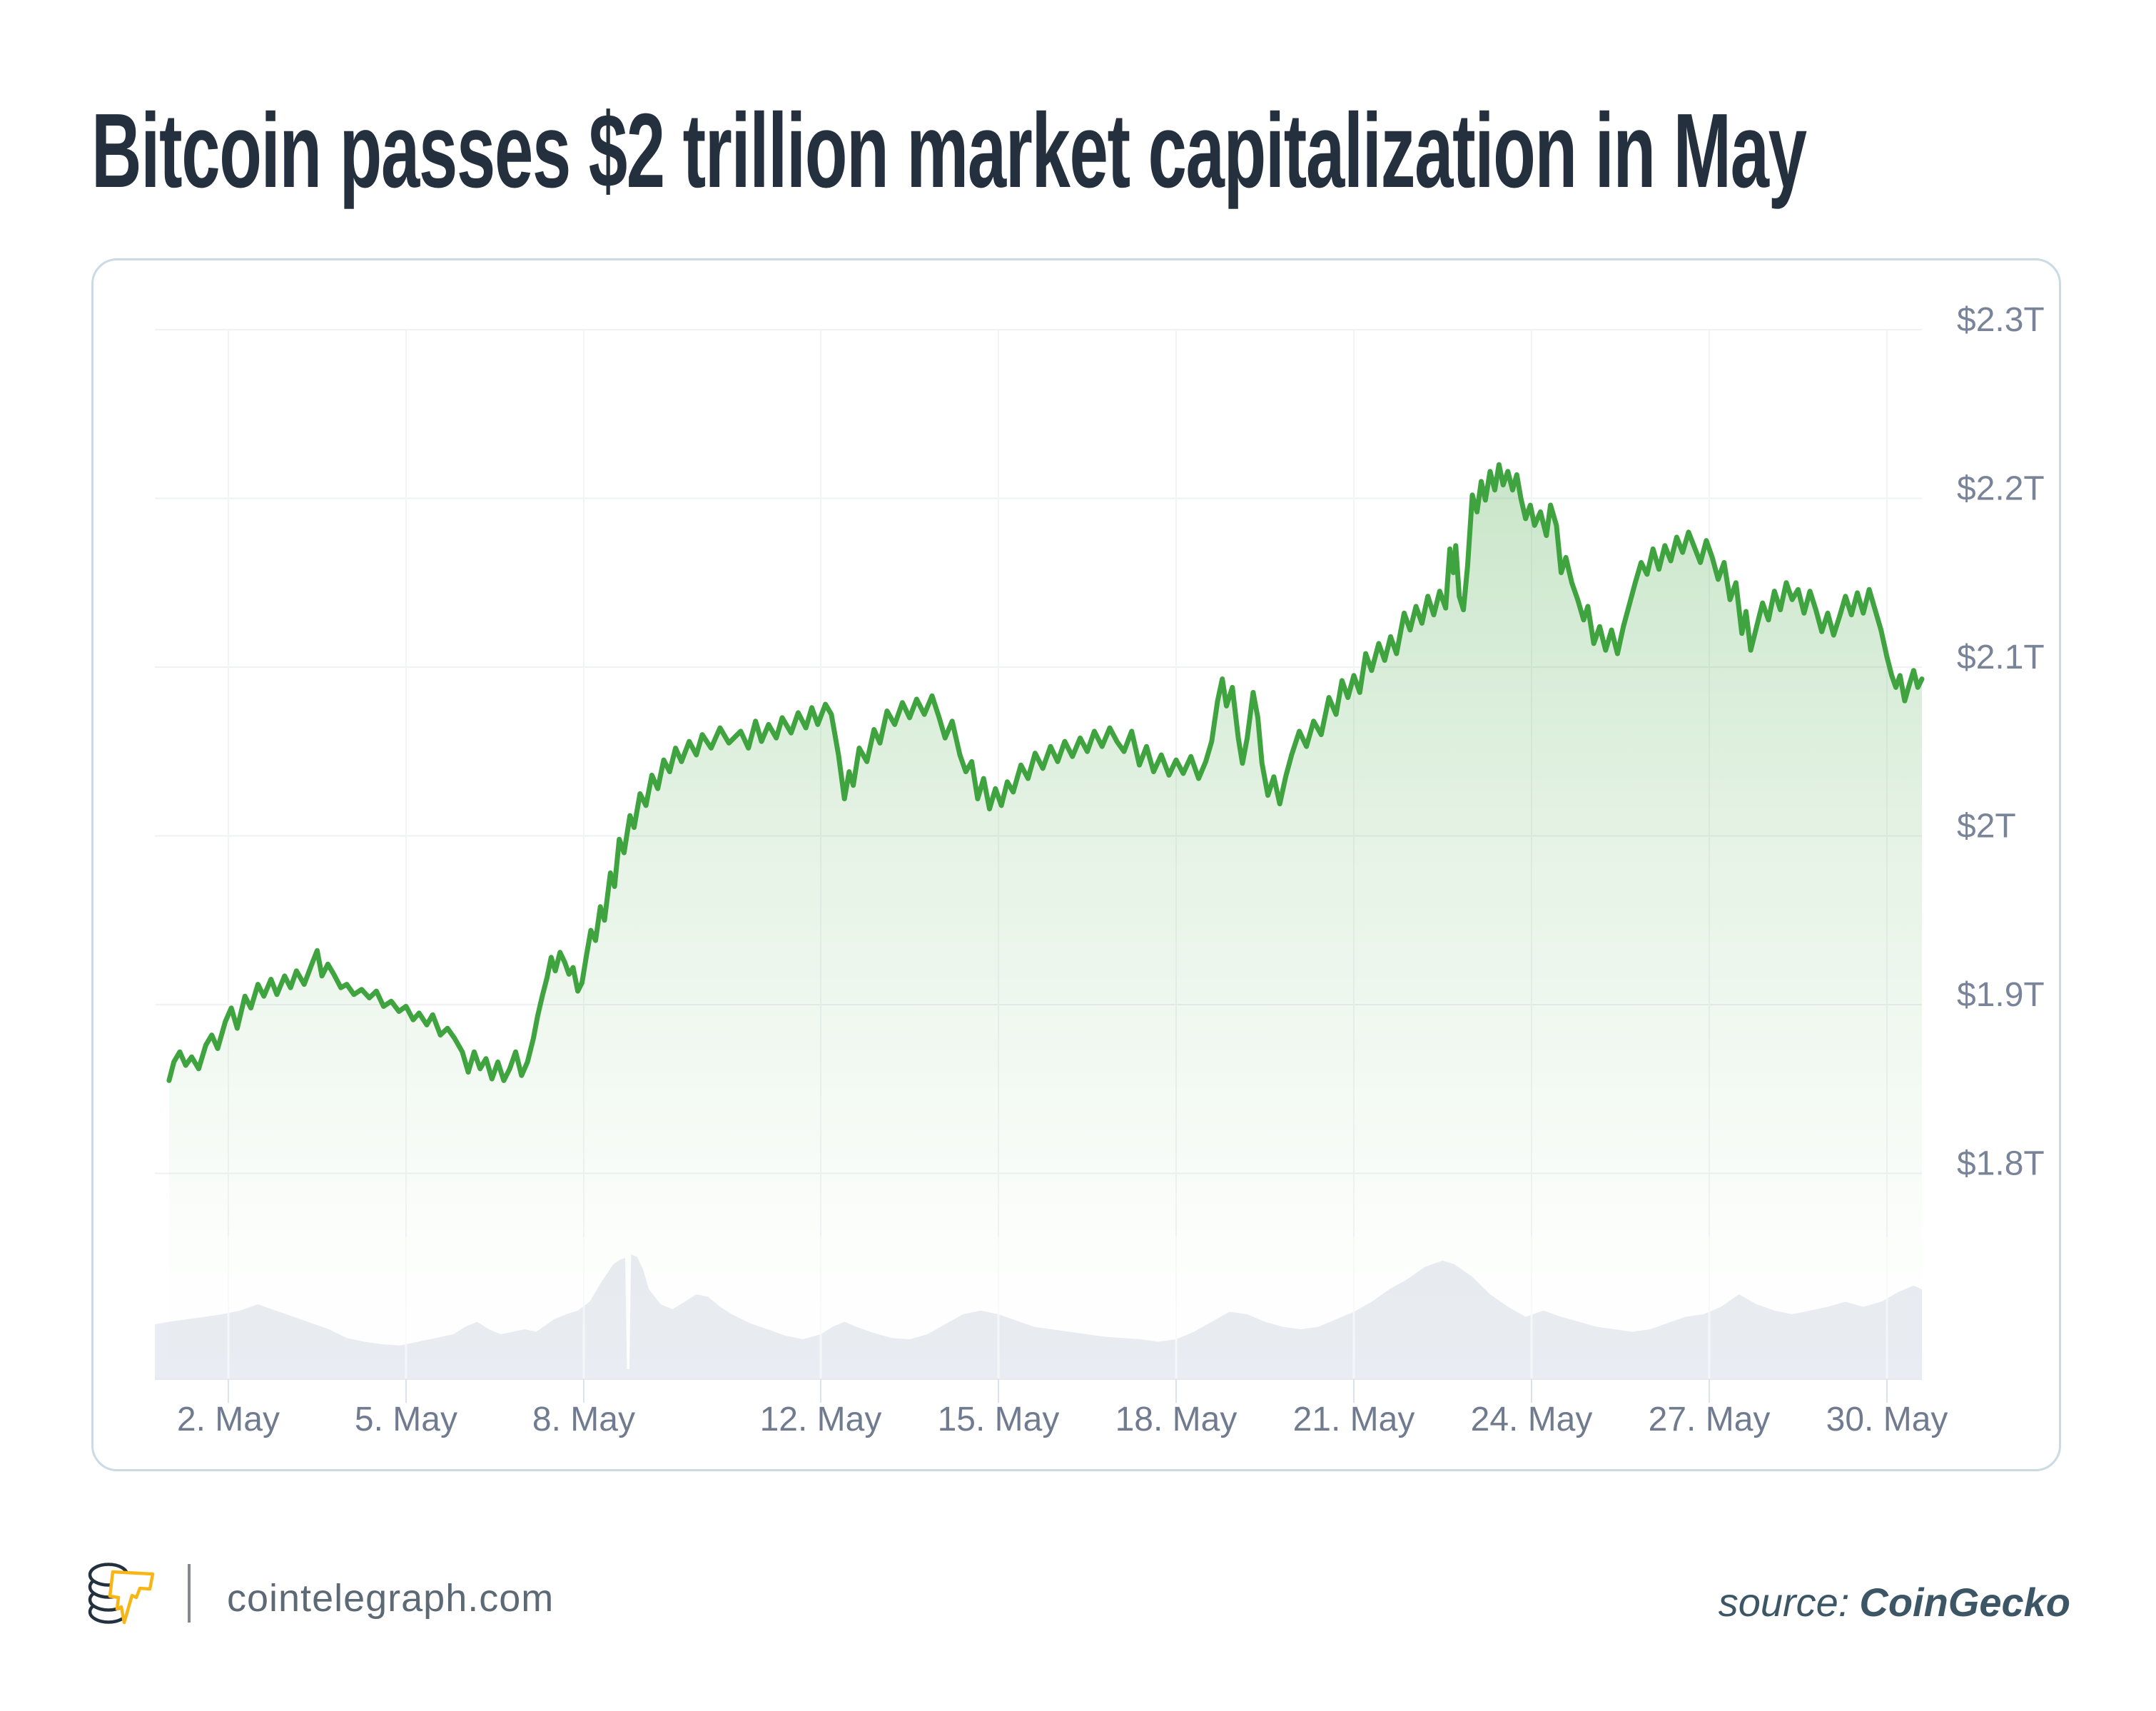 The image size is (2156, 1711). What do you see at coordinates (2001, 320) in the screenshot?
I see `y-axis-label: $2.3T` at bounding box center [2001, 320].